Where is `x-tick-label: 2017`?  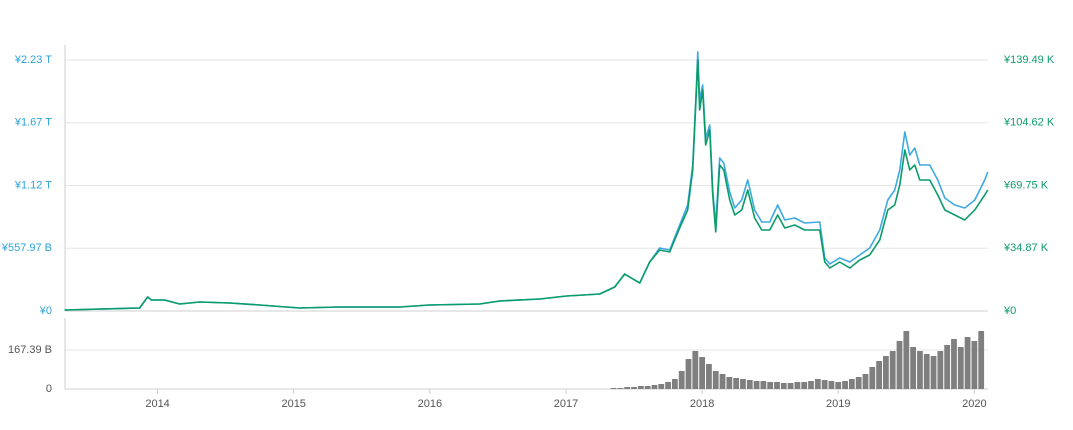
x-tick-label: 2017 is located at coordinates (566, 404).